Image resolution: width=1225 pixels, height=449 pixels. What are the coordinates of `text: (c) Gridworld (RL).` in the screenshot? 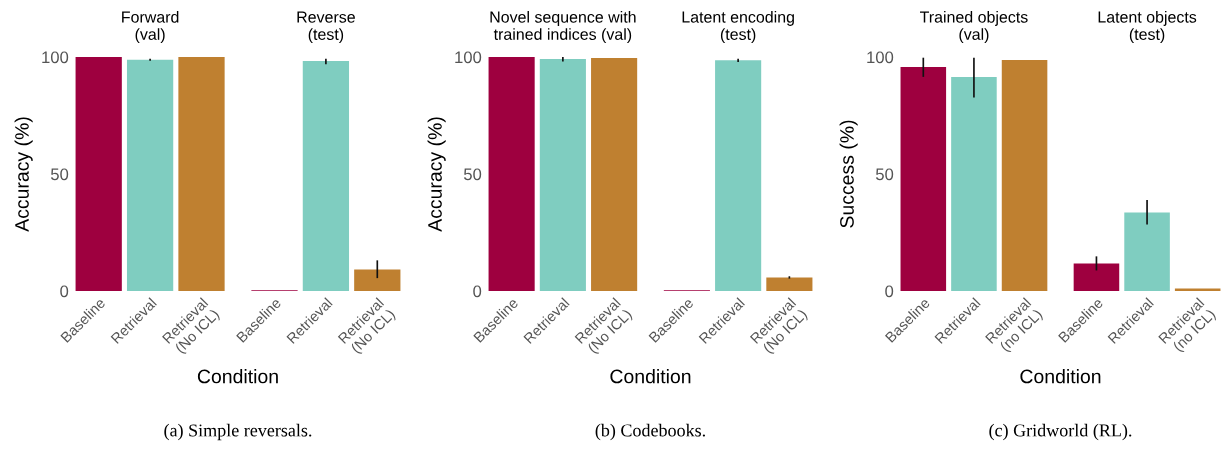 It's located at (1060, 432).